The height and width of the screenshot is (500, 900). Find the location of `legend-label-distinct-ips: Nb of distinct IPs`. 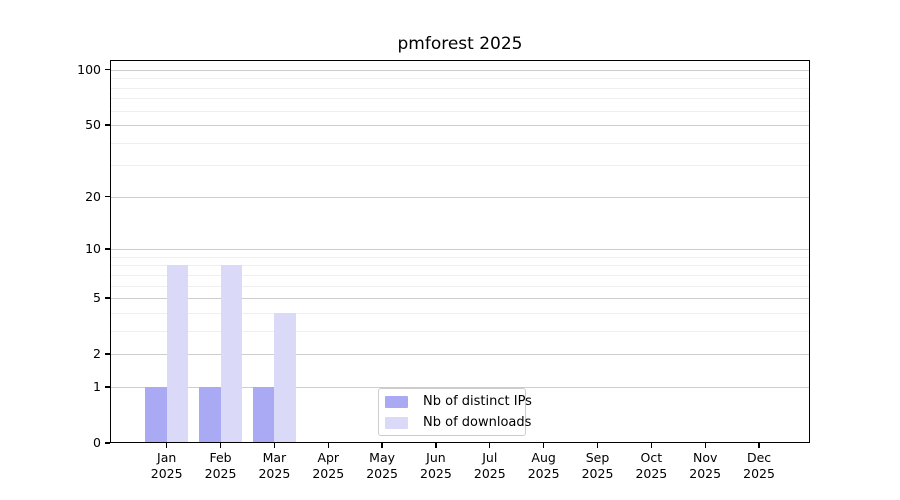

legend-label-distinct-ips: Nb of distinct IPs is located at coordinates (477, 401).